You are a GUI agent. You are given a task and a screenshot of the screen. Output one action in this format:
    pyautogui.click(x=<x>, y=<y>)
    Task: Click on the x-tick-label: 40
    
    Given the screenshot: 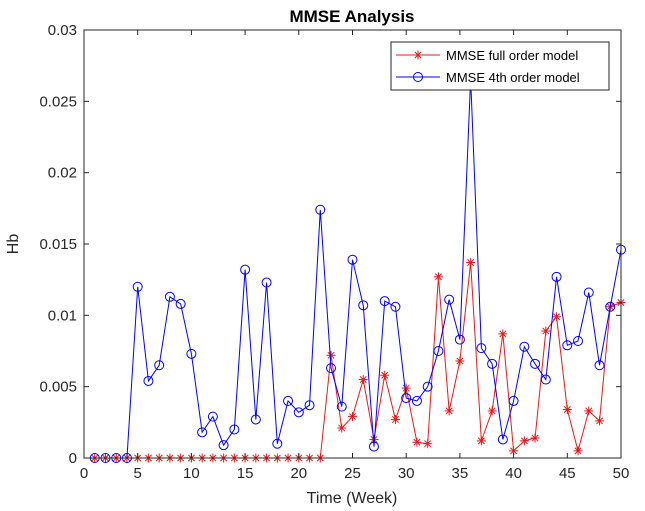 What is the action you would take?
    pyautogui.click(x=513, y=473)
    